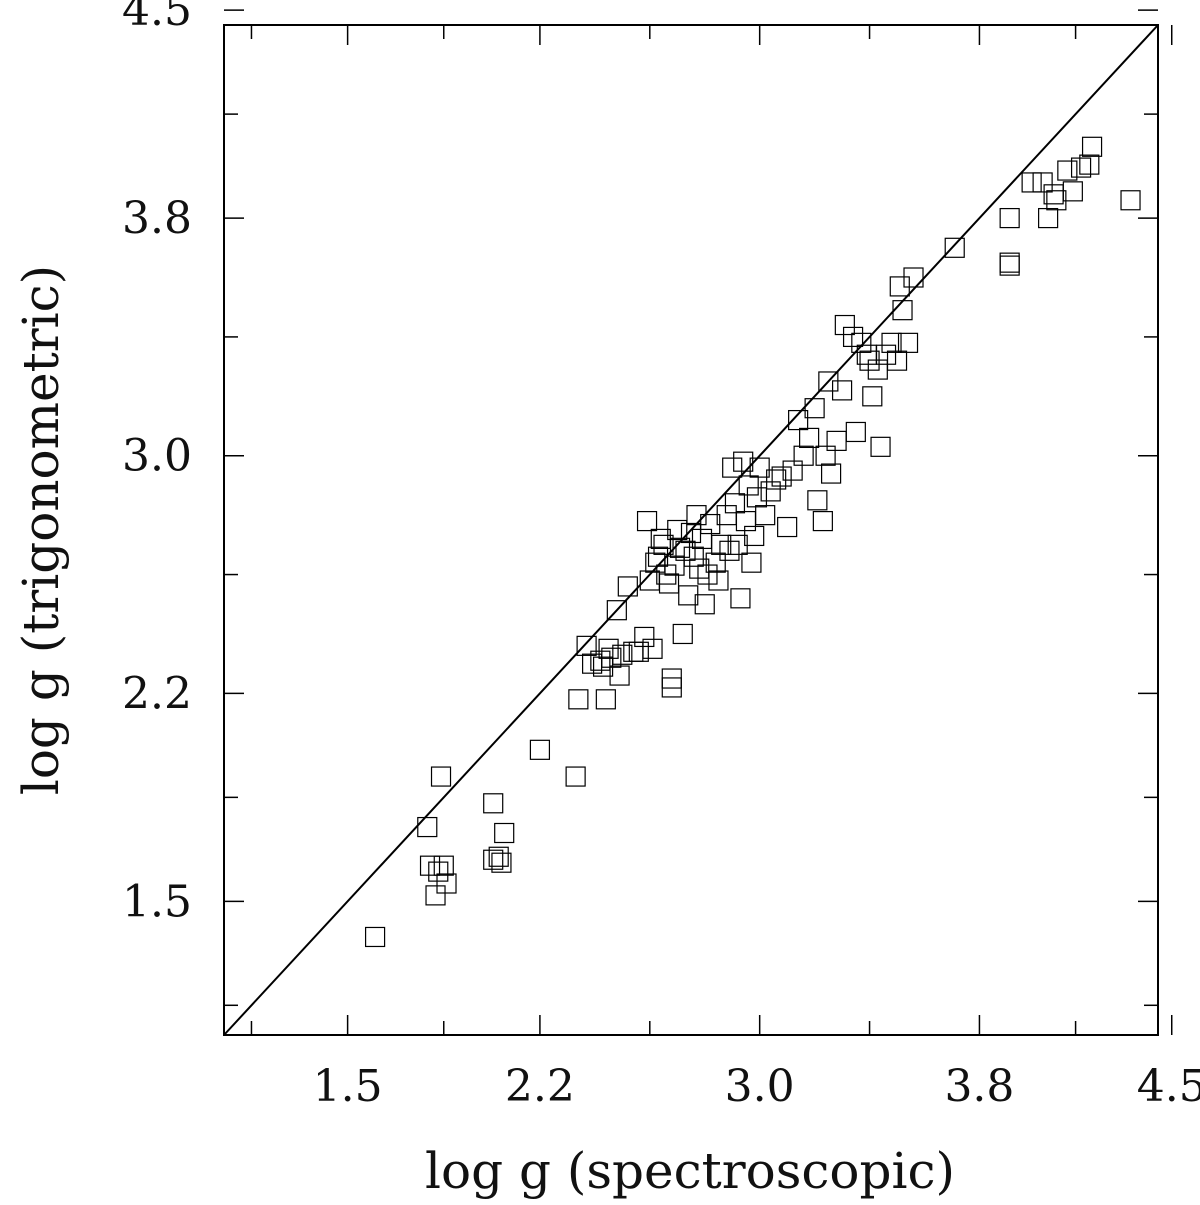 The height and width of the screenshot is (1205, 1200). What do you see at coordinates (157, 693) in the screenshot?
I see `y-tick-label: 2.2` at bounding box center [157, 693].